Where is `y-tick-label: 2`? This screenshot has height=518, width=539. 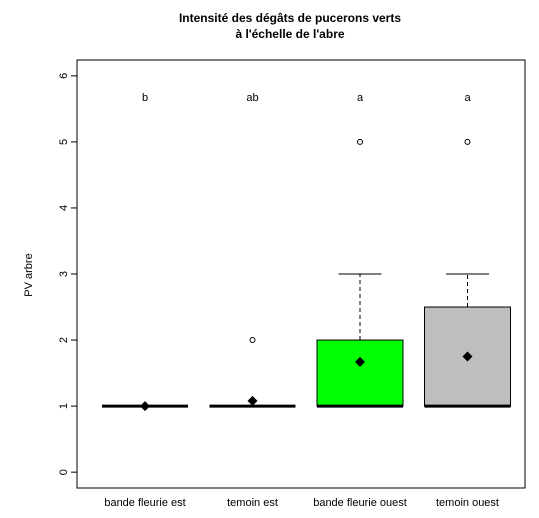 y-tick-label: 2 is located at coordinates (64, 340).